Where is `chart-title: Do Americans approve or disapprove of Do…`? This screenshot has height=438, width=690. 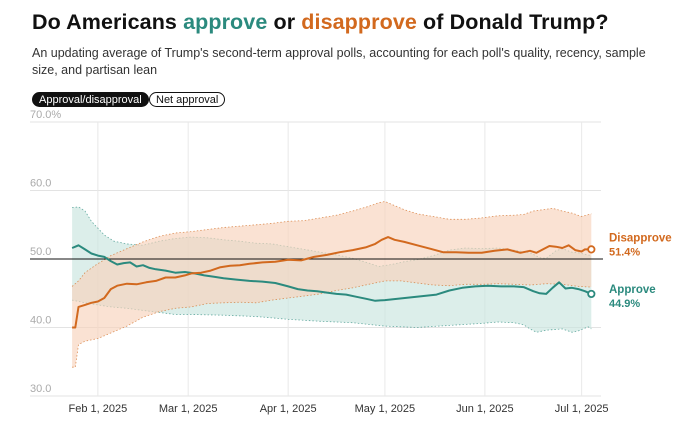
chart-title: Do Americans approve or disapprove of Do… is located at coordinates (320, 22).